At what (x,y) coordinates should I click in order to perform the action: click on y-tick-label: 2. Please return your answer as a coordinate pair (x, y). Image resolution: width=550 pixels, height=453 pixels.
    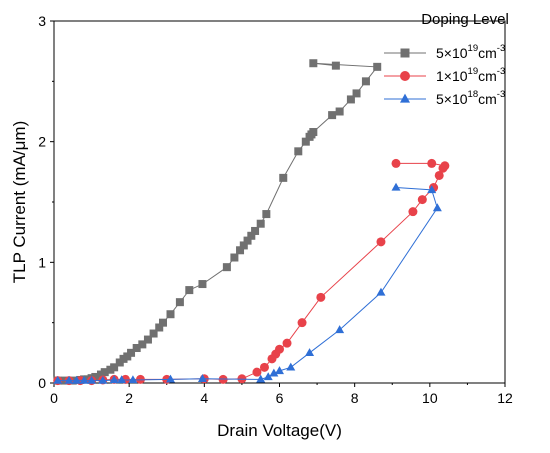
    Looking at the image, I should click on (42, 142).